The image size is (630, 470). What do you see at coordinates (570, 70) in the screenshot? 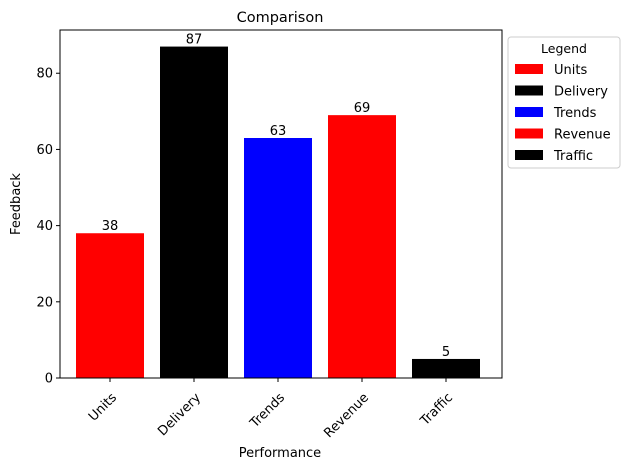
I see `legend-label-units: Units` at bounding box center [570, 70].